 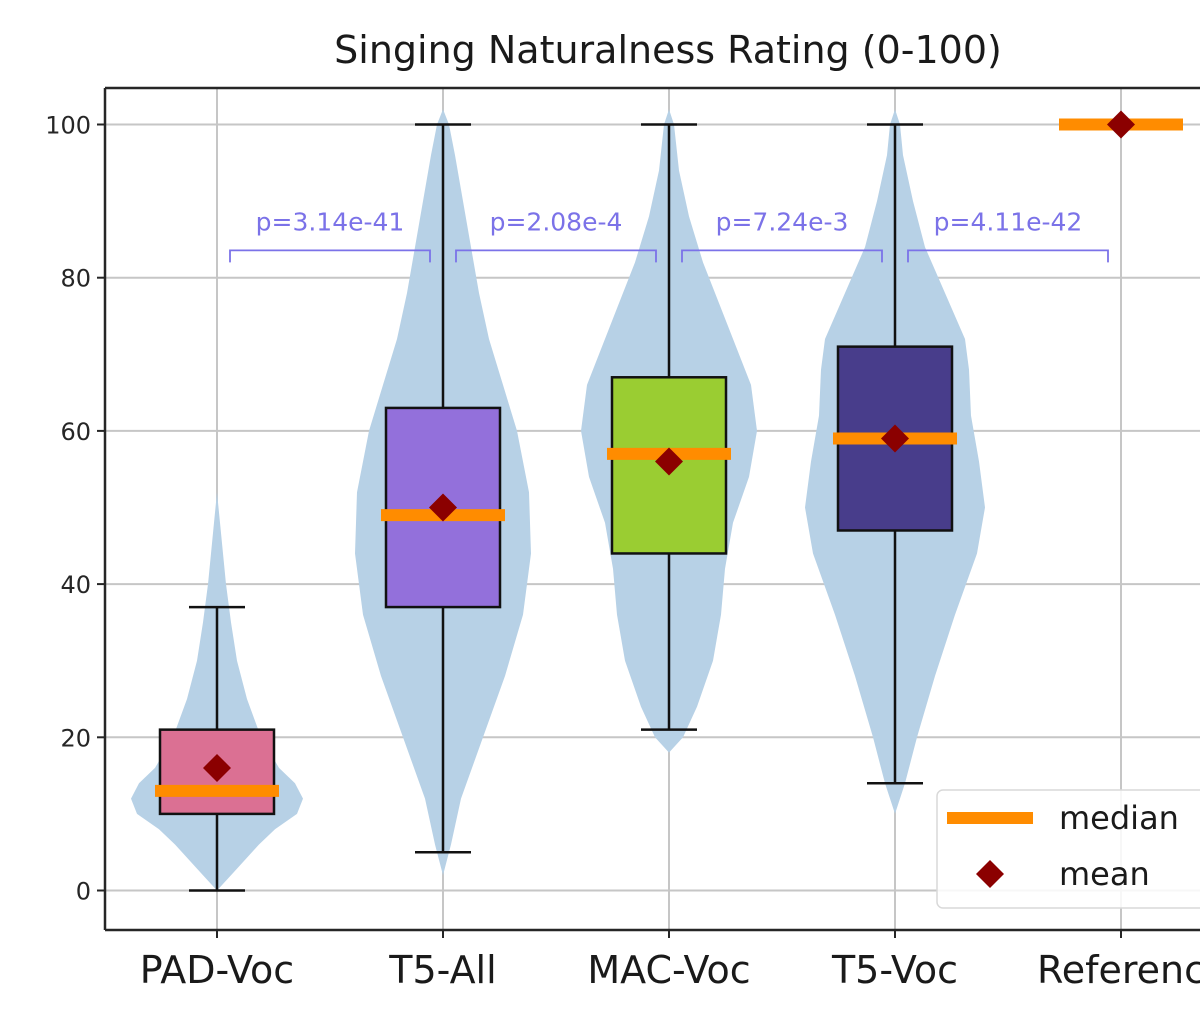 What do you see at coordinates (443, 507) in the screenshot?
I see `mean-marker-t5-all` at bounding box center [443, 507].